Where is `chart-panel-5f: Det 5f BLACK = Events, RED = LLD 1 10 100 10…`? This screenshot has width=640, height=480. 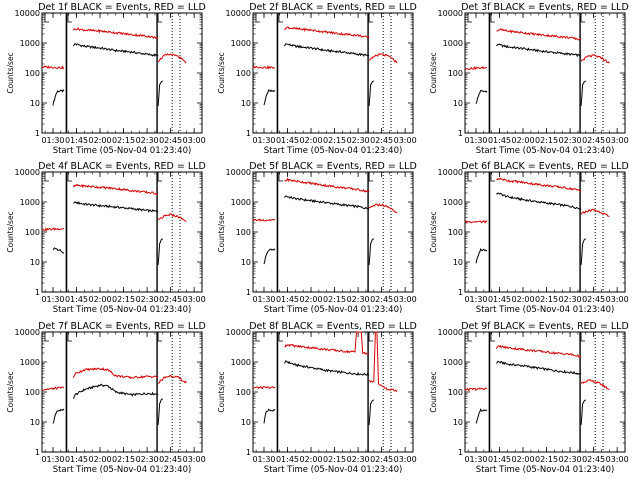 chart-panel-5f: Det 5f BLACK = Events, RED = LLD 1 10 100 10… is located at coordinates (317, 238).